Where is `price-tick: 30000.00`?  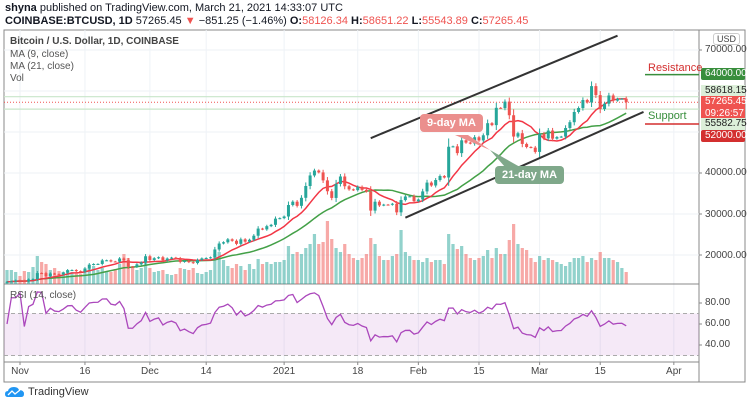
price-tick: 30000.00 is located at coordinates (726, 214).